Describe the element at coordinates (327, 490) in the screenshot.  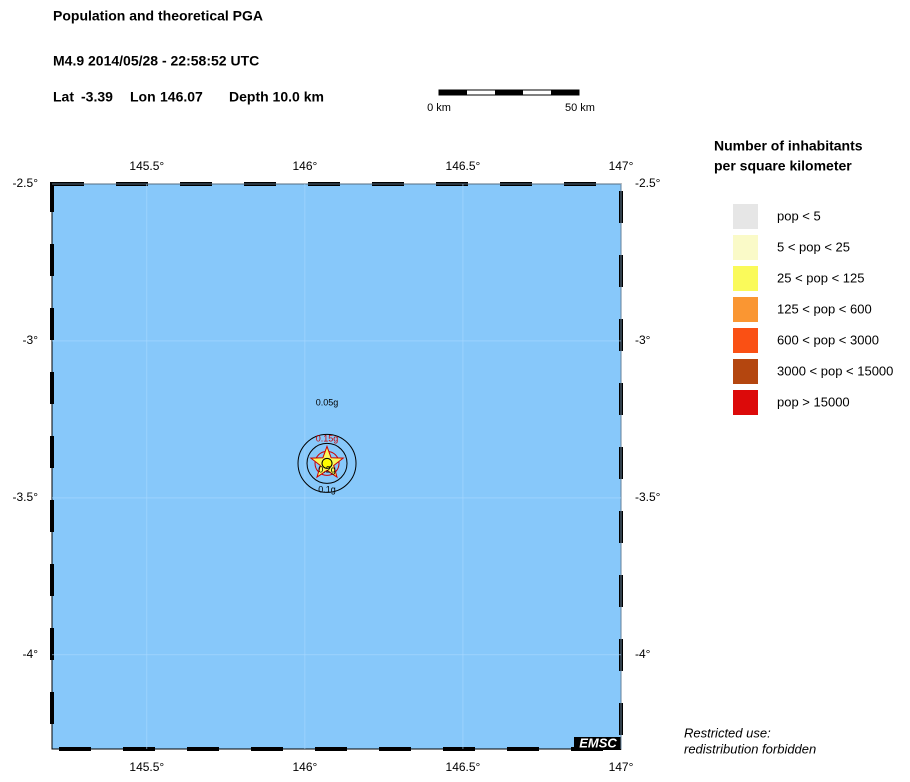
I see `pga-label: 0.1g` at that location.